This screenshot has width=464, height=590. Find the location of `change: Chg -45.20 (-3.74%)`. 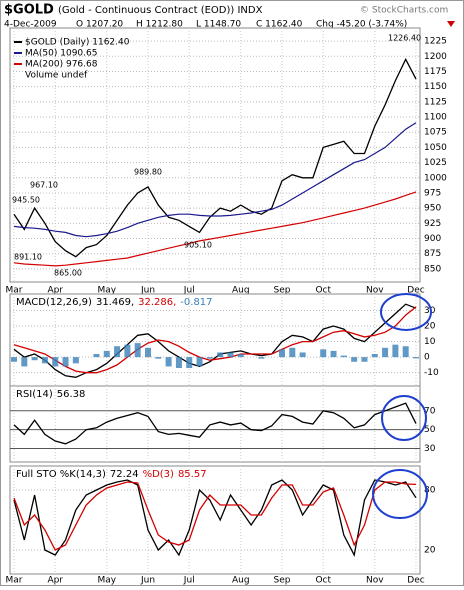

change: Chg -45.20 (-3.74%) is located at coordinates (361, 25).